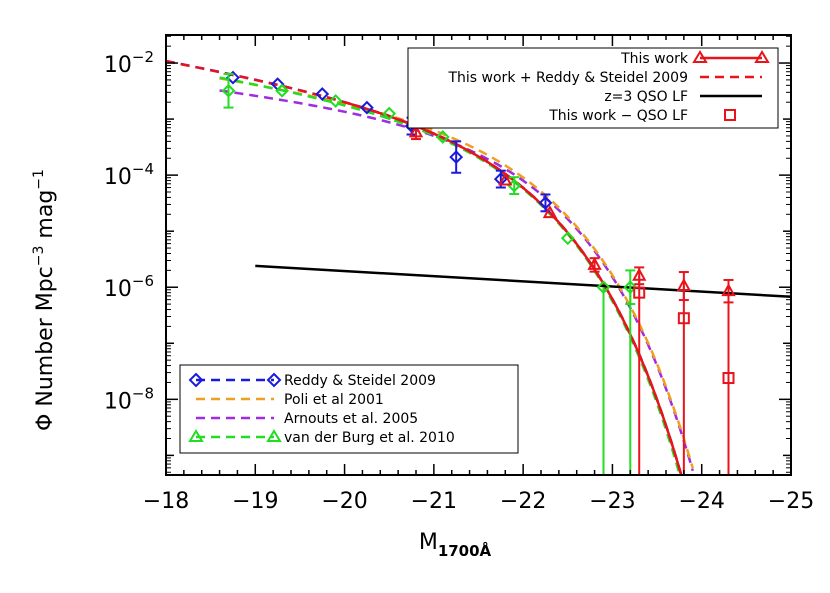 This screenshot has width=830, height=593. I want to click on x-tick-label: −19, so click(255, 501).